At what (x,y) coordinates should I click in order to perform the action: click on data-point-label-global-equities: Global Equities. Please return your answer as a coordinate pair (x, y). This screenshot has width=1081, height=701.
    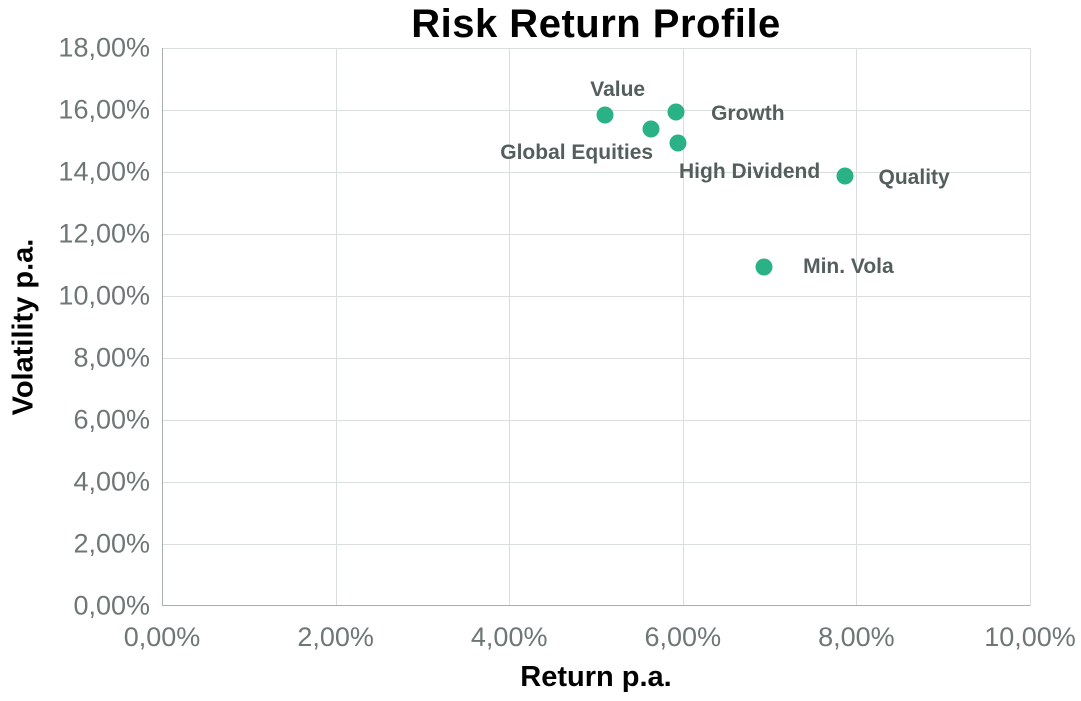
    Looking at the image, I should click on (577, 152).